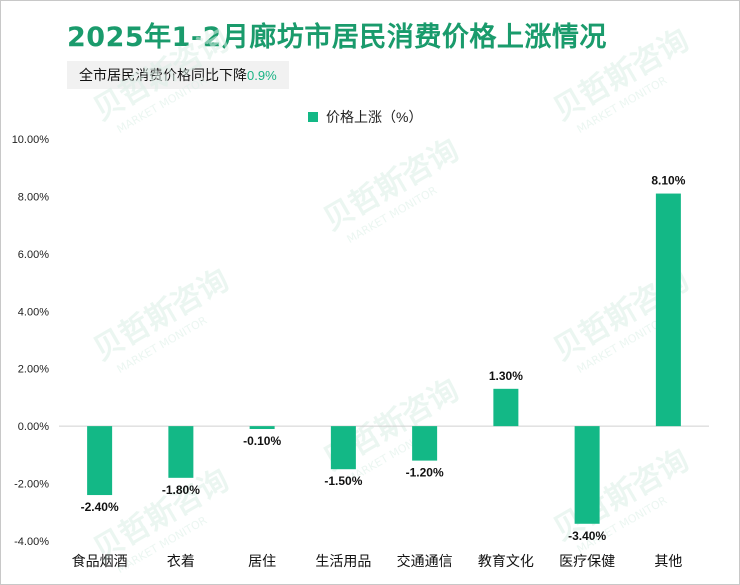 The width and height of the screenshot is (740, 585). I want to click on y-tick-label: 6.00%, so click(33, 255).